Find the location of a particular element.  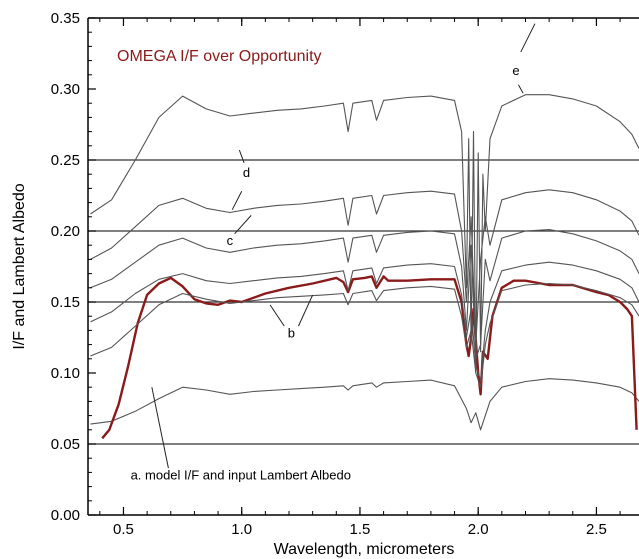

annotation-label: d is located at coordinates (246, 172).